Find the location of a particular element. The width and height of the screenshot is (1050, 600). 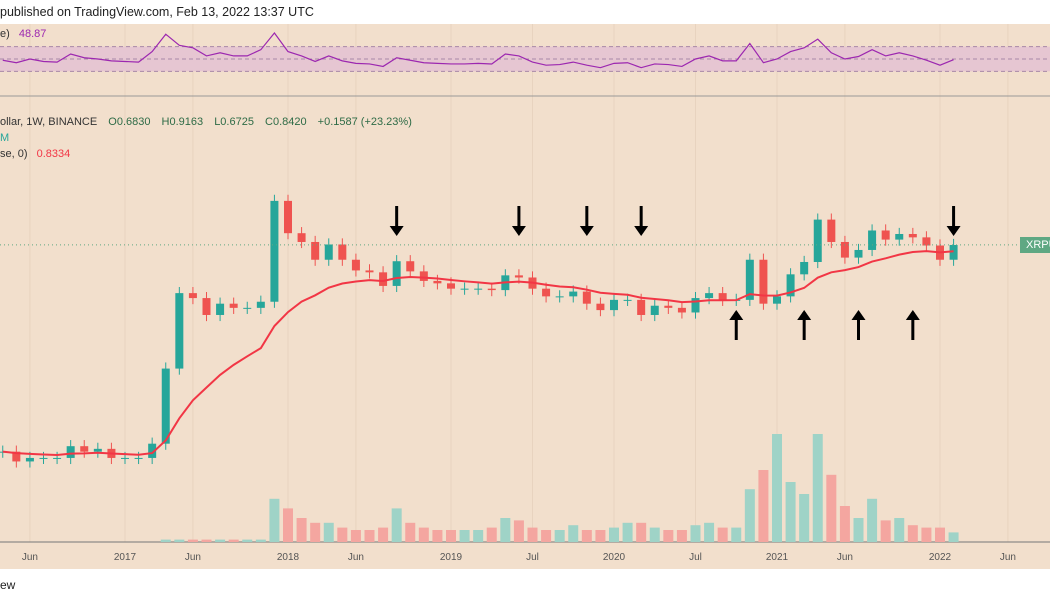

rsi-value: 48.87 is located at coordinates (32, 34).